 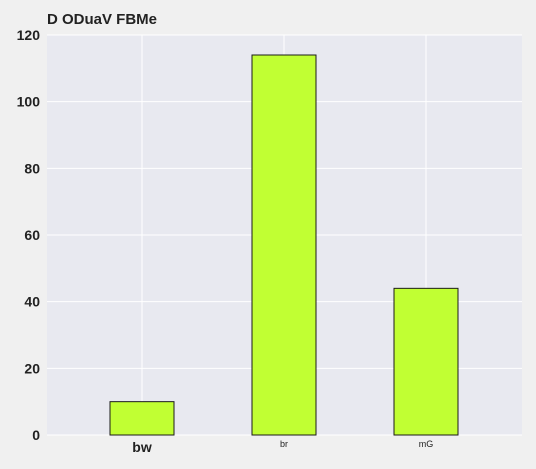 I want to click on y-tick-label: 120, so click(x=29, y=35).